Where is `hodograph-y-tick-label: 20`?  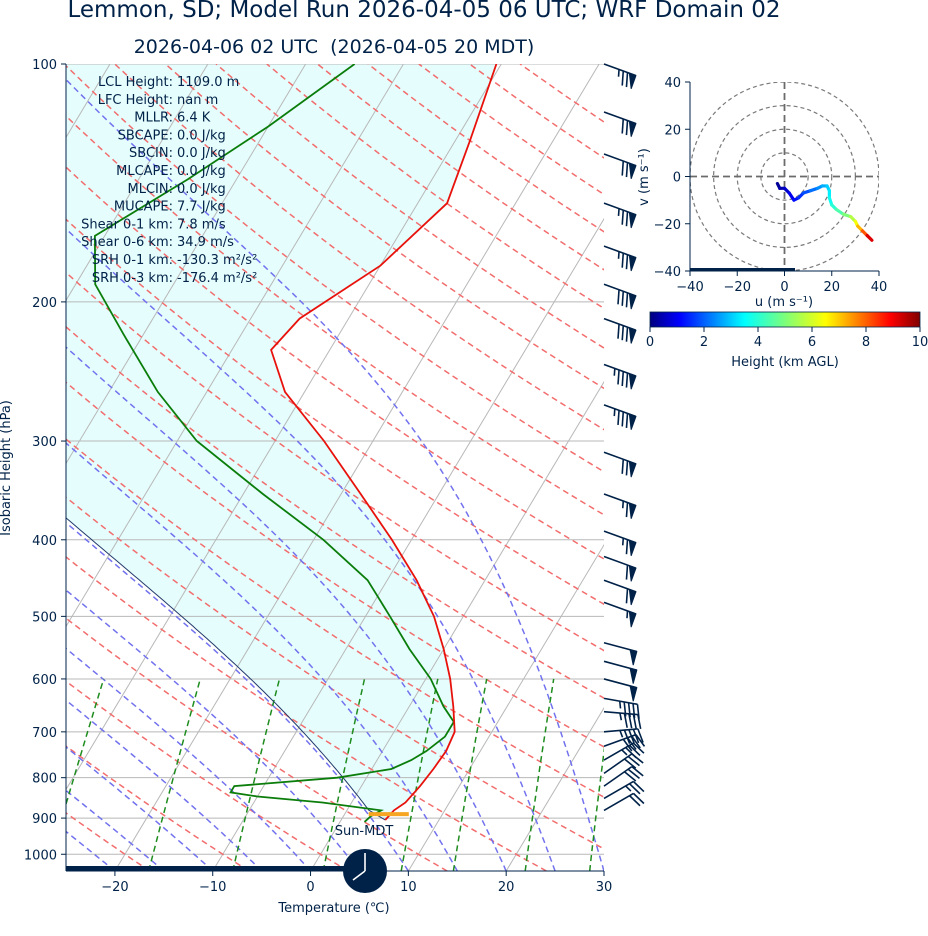
hodograph-y-tick-label: 20 is located at coordinates (672, 130).